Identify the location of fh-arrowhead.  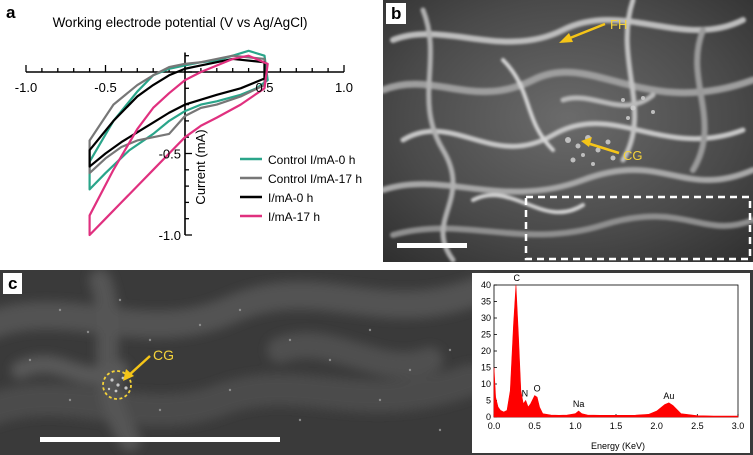
(566, 38).